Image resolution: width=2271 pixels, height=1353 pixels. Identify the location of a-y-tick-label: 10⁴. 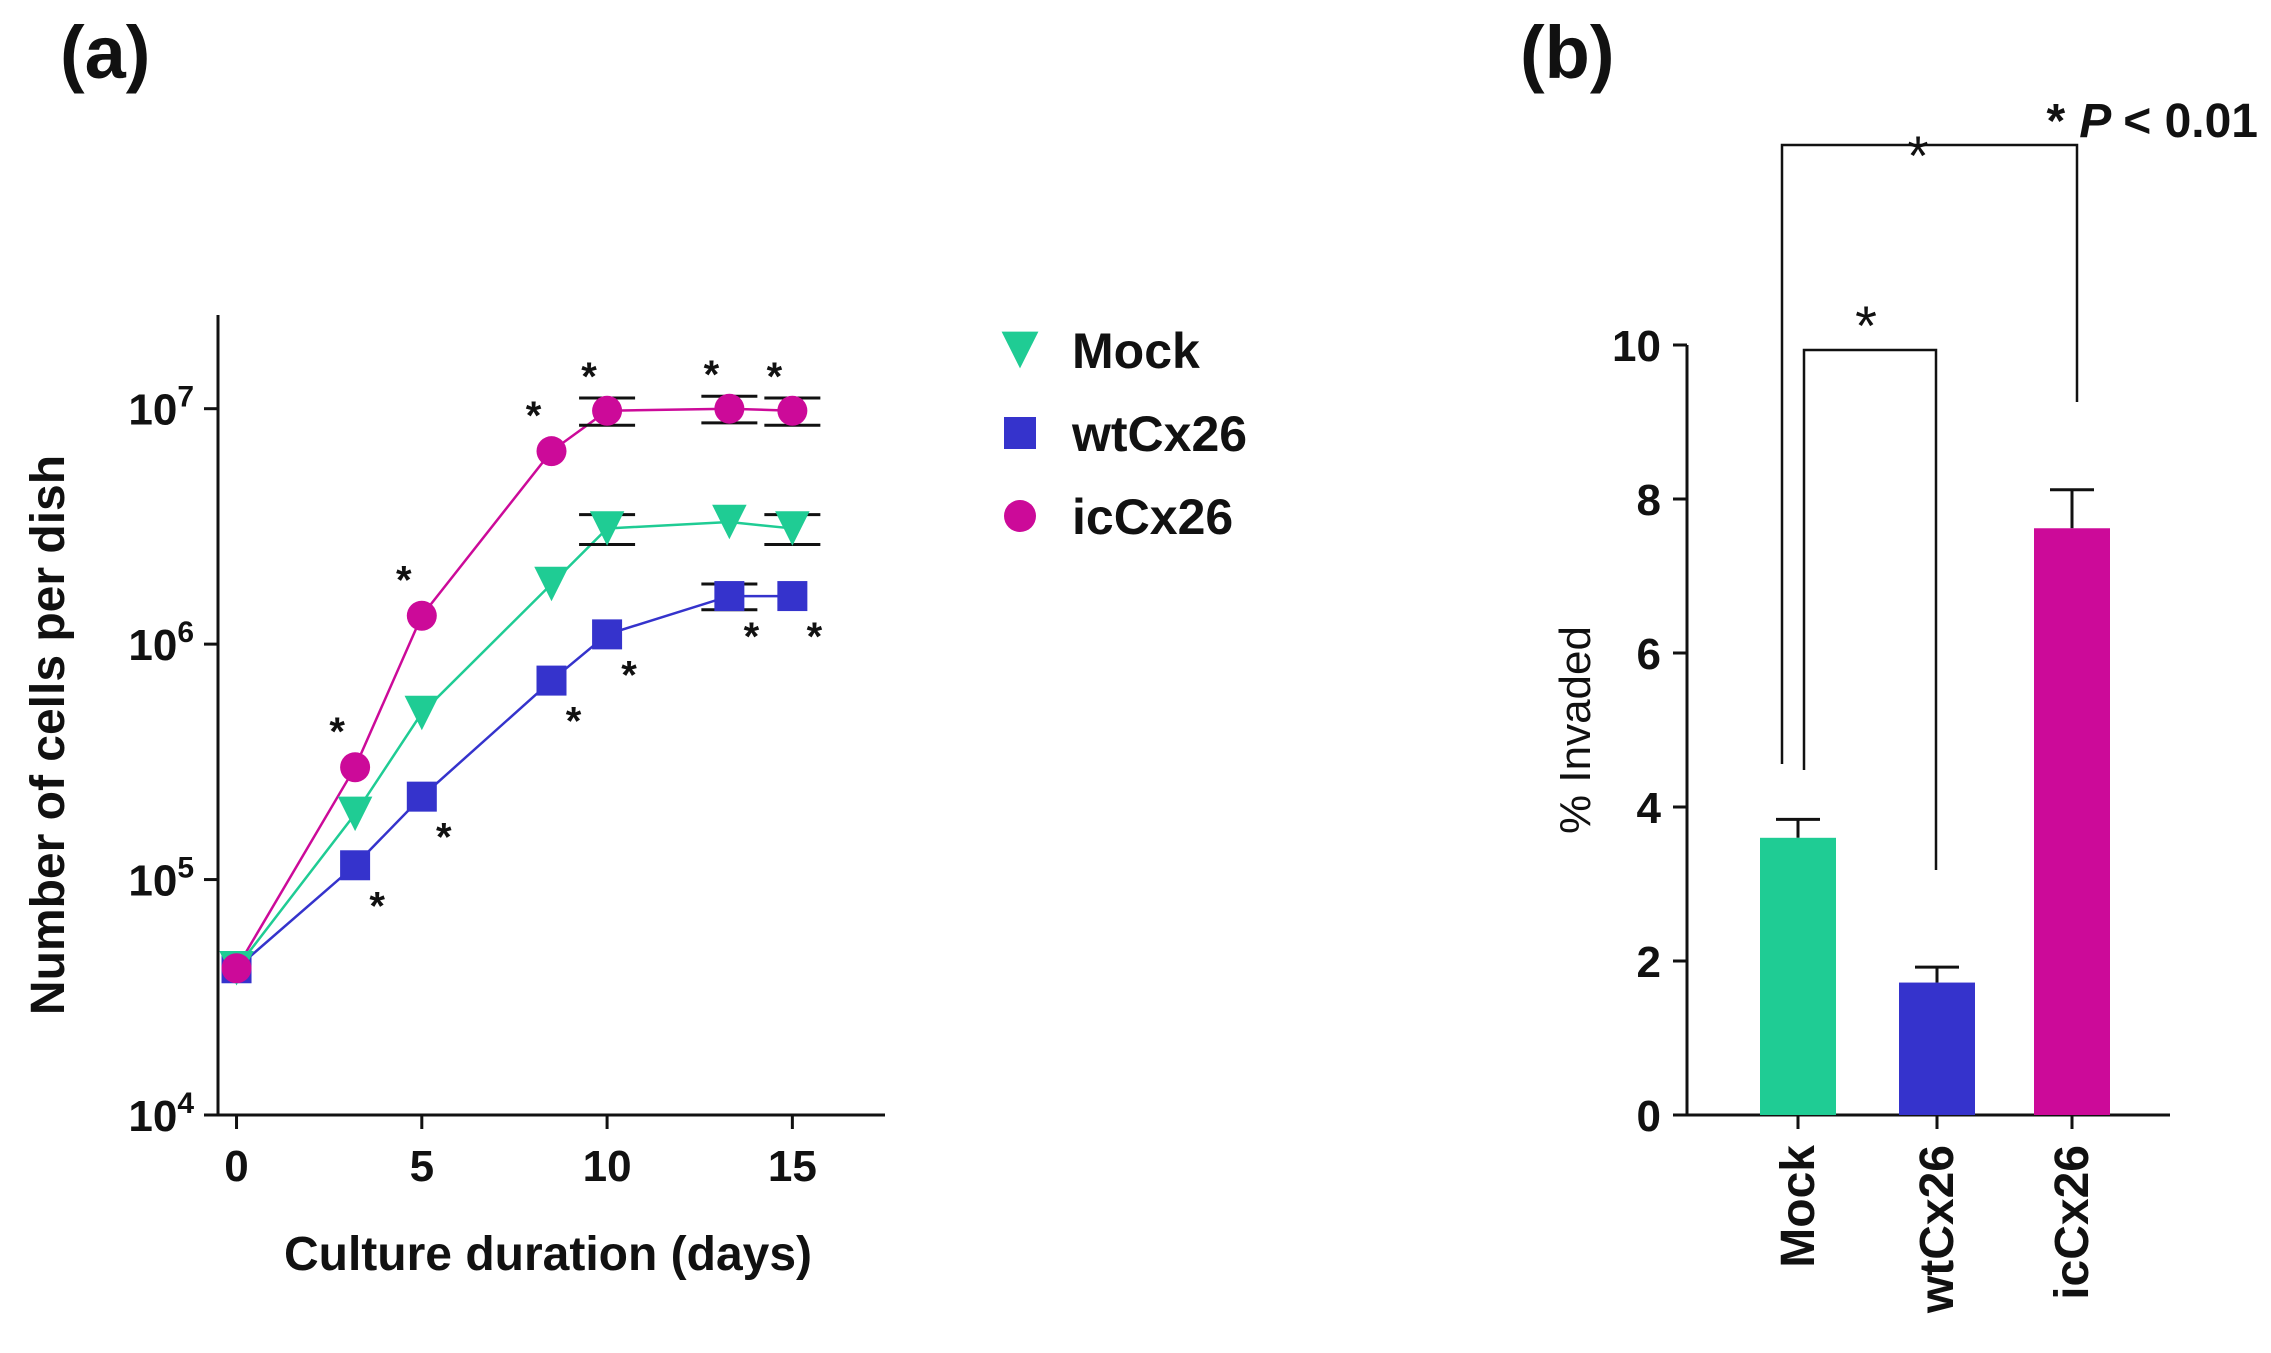
(161, 1114).